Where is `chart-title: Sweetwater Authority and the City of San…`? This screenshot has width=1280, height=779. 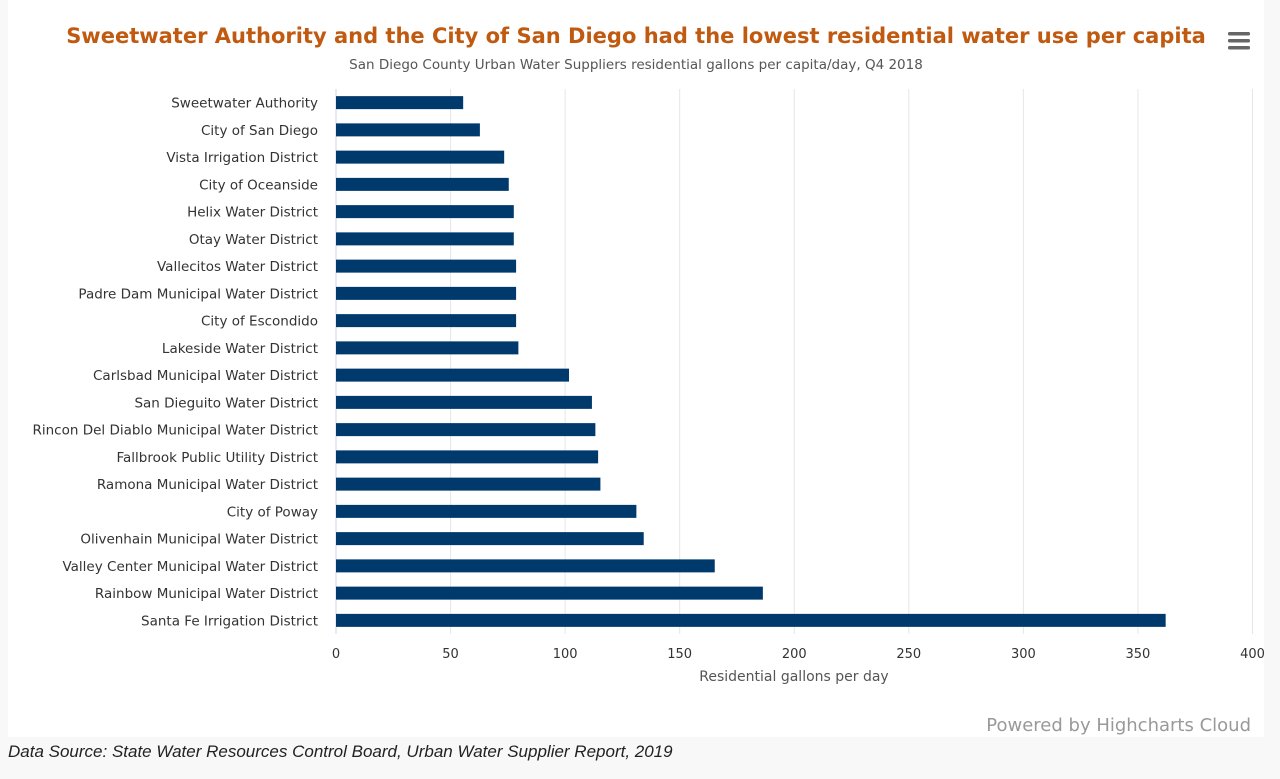
chart-title: Sweetwater Authority and the City of San… is located at coordinates (636, 36).